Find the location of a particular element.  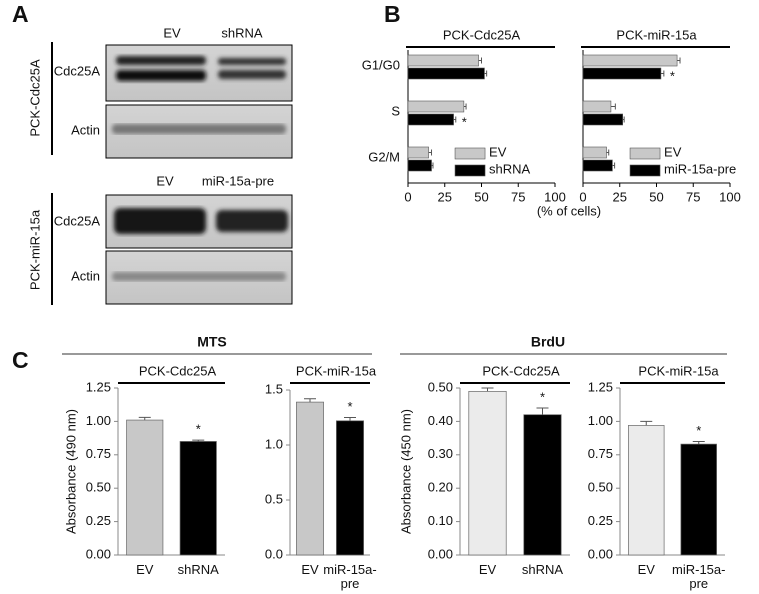

cell-line-label: PCK-Cdc25A is located at coordinates (34, 98).